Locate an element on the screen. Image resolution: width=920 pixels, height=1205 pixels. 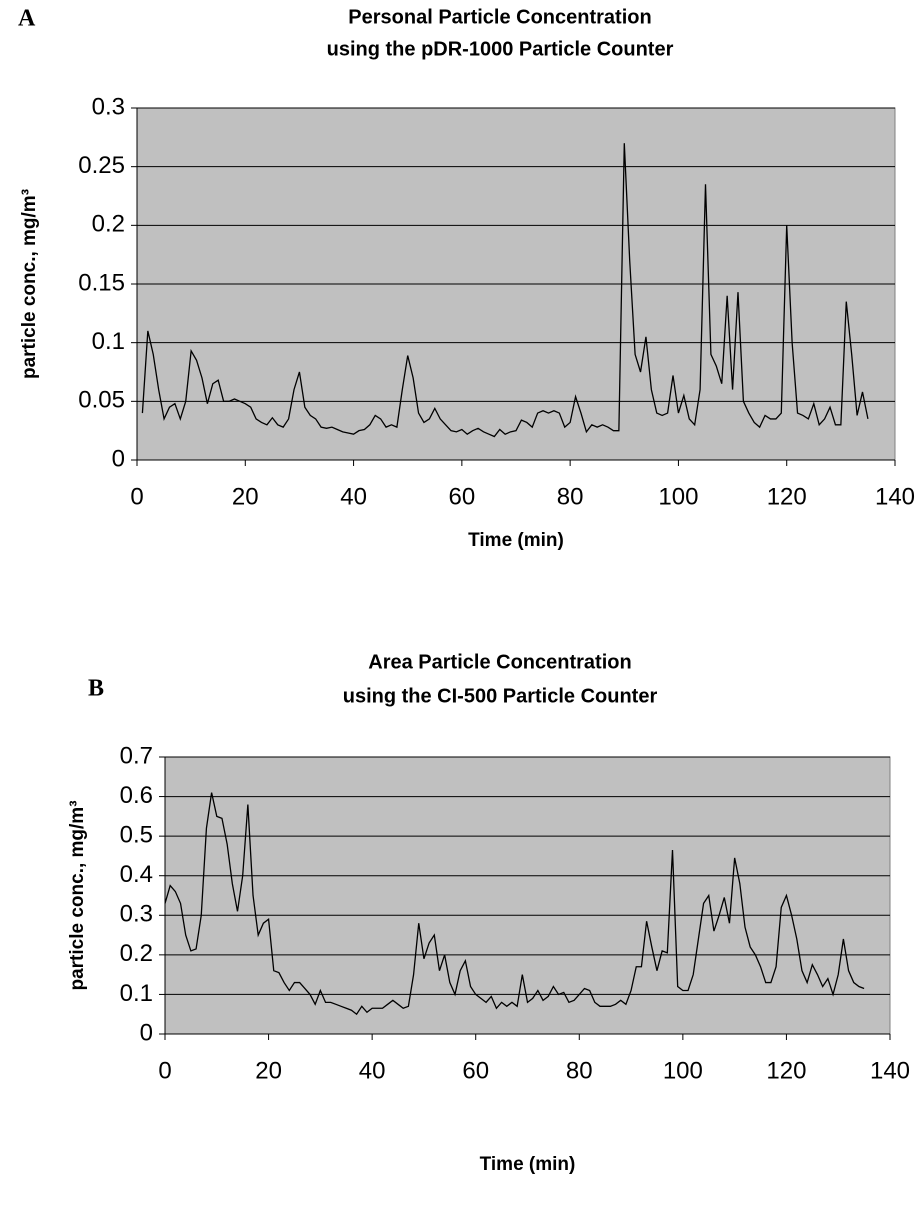
y-tick-label: 0.05 is located at coordinates (101, 400).